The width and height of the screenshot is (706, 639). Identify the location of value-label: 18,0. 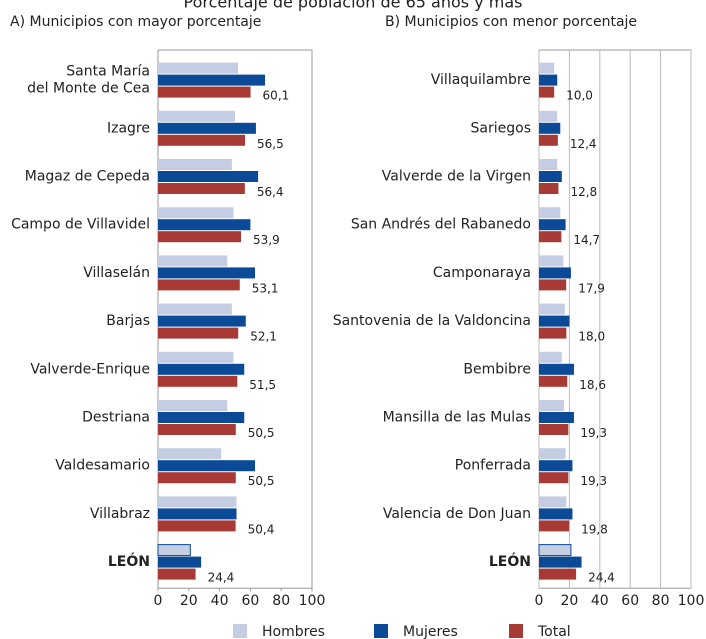
(591, 337).